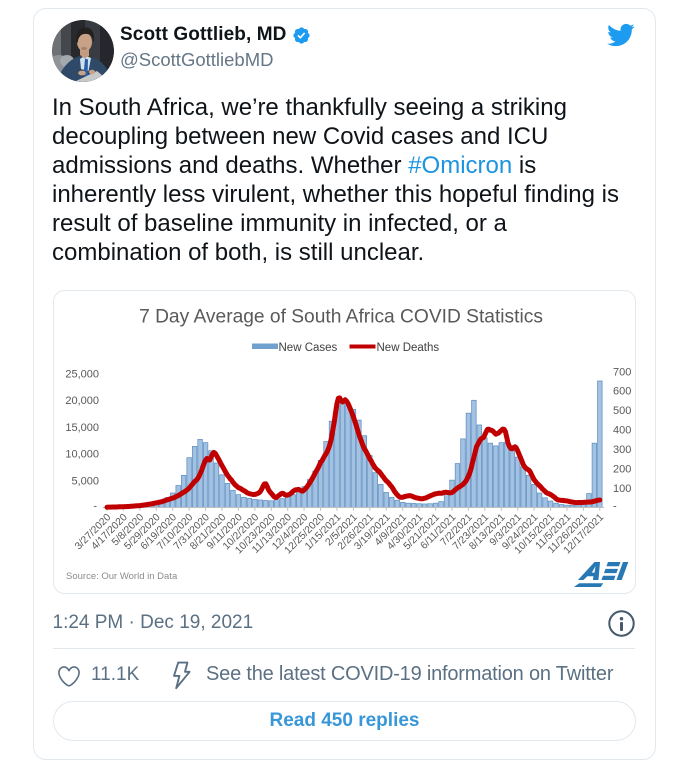  What do you see at coordinates (82, 455) in the screenshot?
I see `svg-text: 10,000` at bounding box center [82, 455].